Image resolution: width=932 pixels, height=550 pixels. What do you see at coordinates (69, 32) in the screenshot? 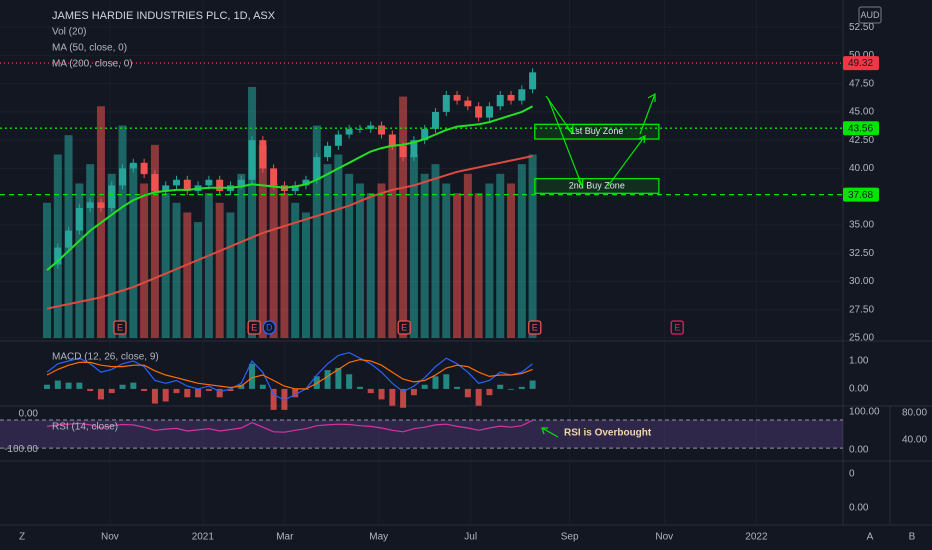
I see `indicator-label: Vol (20)` at bounding box center [69, 32].